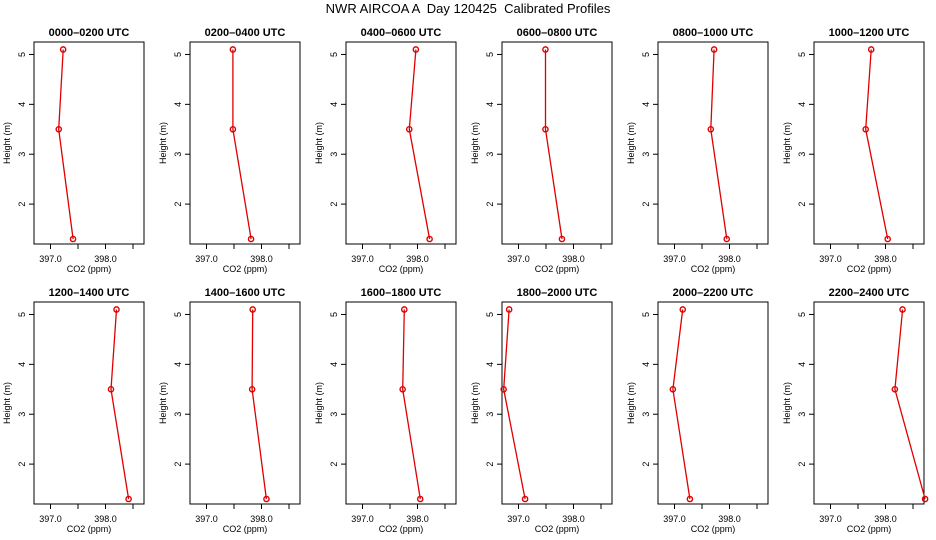  What do you see at coordinates (869, 293) in the screenshot?
I see `panel-title: 2200–2400 UTC` at bounding box center [869, 293].